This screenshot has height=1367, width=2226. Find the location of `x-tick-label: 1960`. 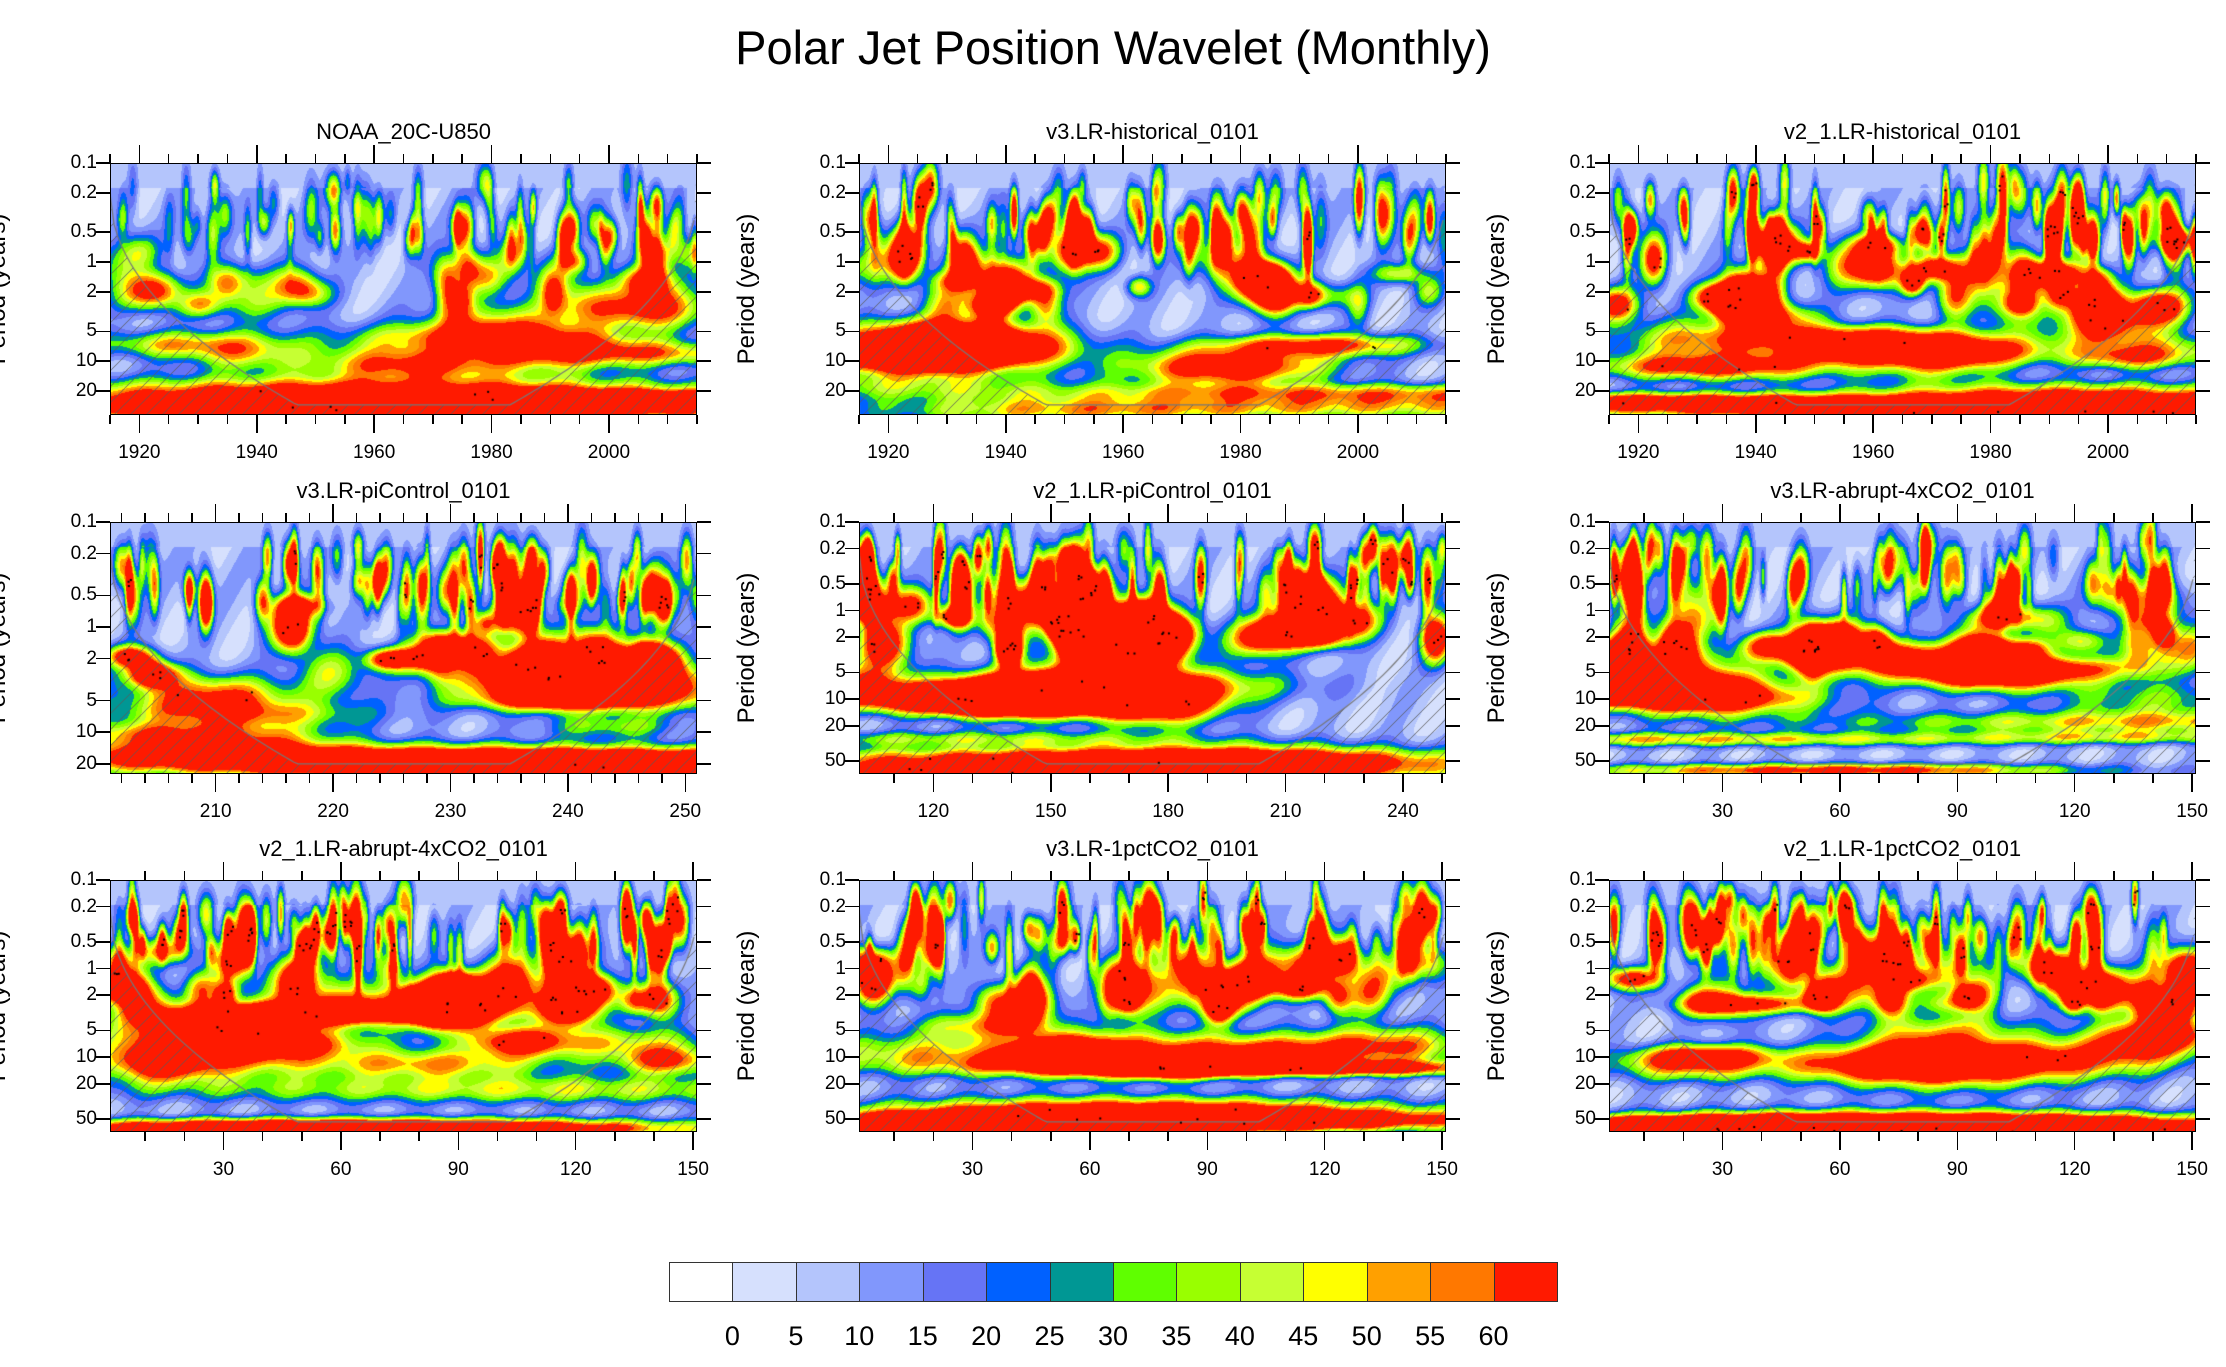

x-tick-label: 1960 is located at coordinates (1873, 452).